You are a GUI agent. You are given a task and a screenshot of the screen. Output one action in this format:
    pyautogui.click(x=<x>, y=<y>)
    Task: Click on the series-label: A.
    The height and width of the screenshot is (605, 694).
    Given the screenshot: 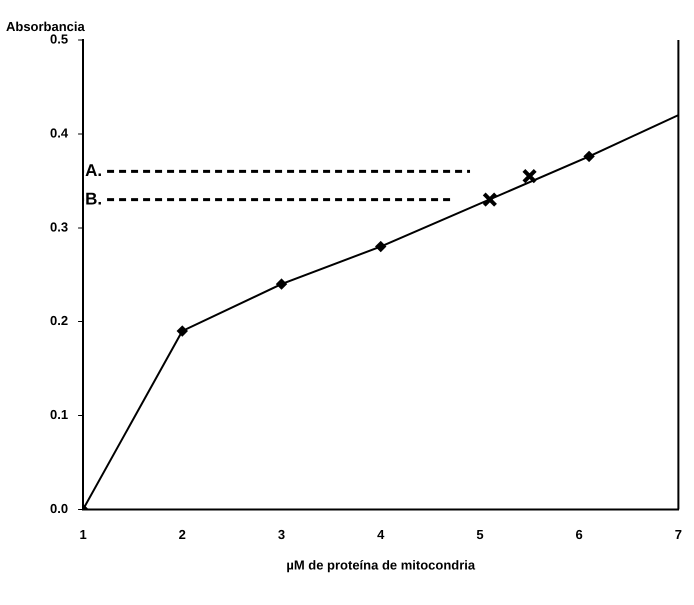 What is the action you would take?
    pyautogui.click(x=93, y=170)
    